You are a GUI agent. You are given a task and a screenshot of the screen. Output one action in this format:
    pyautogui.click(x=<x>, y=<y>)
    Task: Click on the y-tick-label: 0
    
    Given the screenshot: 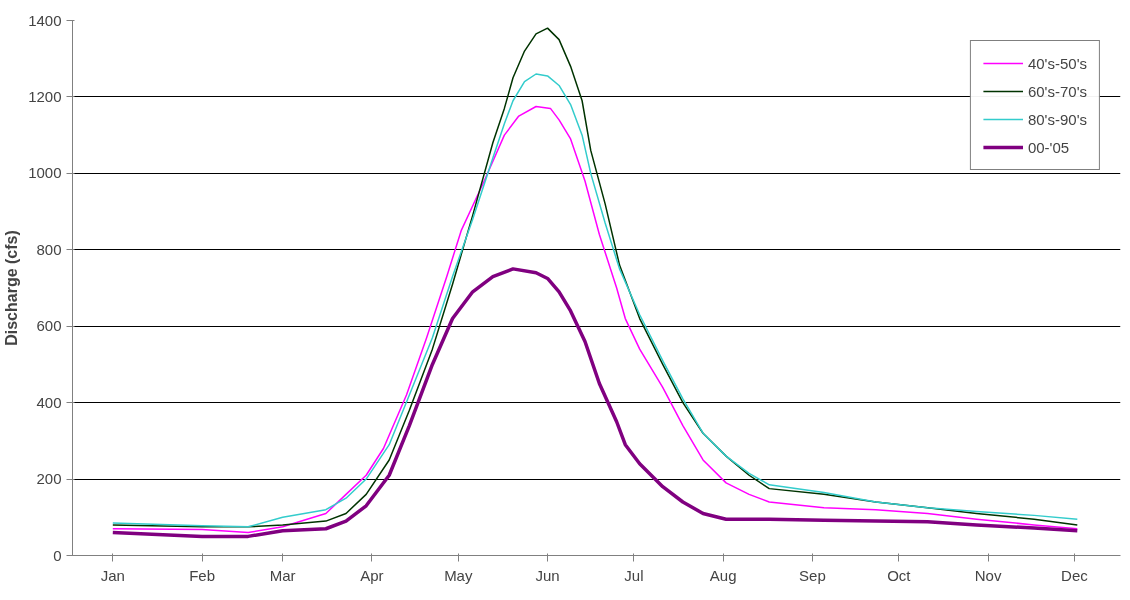 What is the action you would take?
    pyautogui.click(x=57, y=555)
    